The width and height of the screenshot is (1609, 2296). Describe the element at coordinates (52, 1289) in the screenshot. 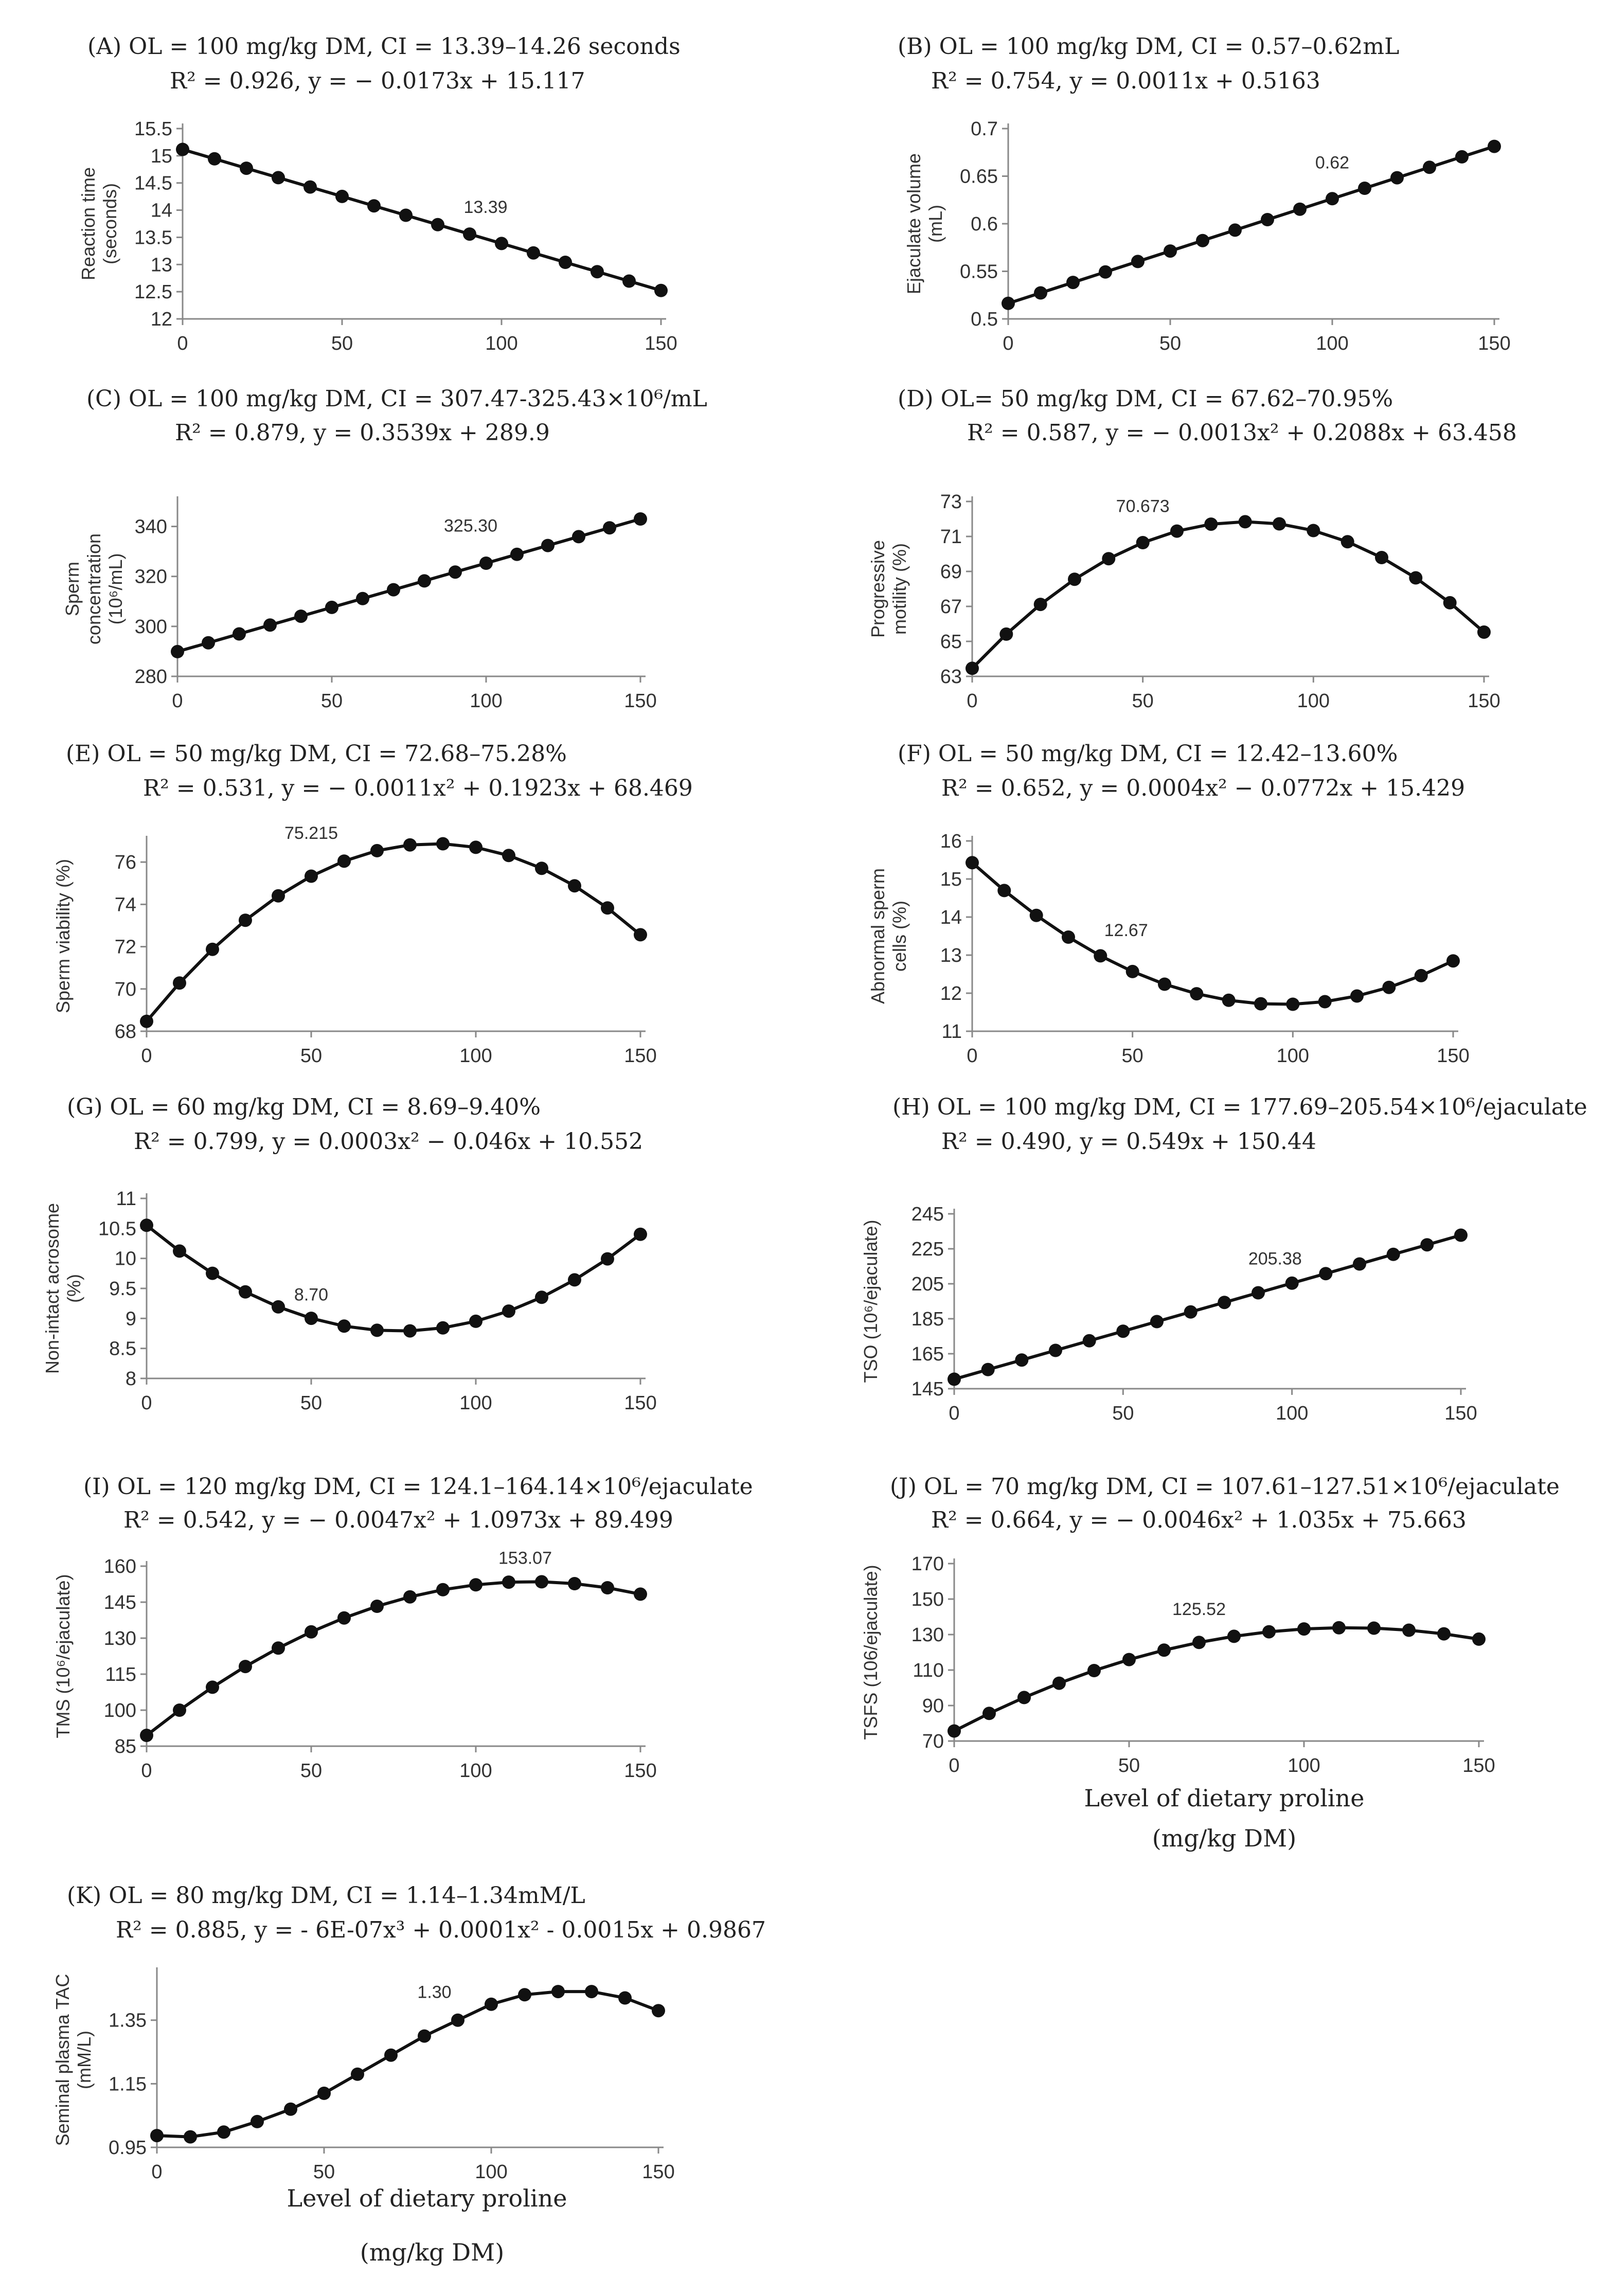

I see `panel-g-ylabel: Non-intact acrosome` at that location.